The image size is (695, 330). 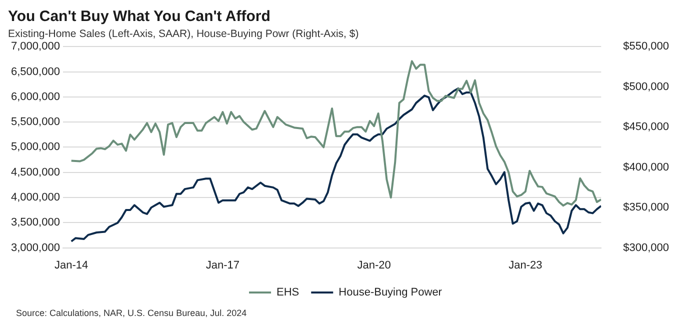 I want to click on y2-tick-label: $350,000, so click(x=646, y=208).